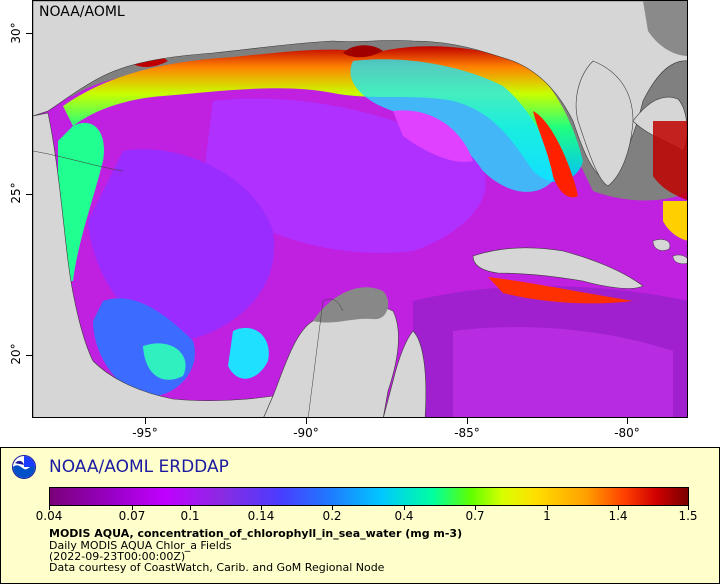 The image size is (720, 584). I want to click on lat-label-20: 20°, so click(16, 354).